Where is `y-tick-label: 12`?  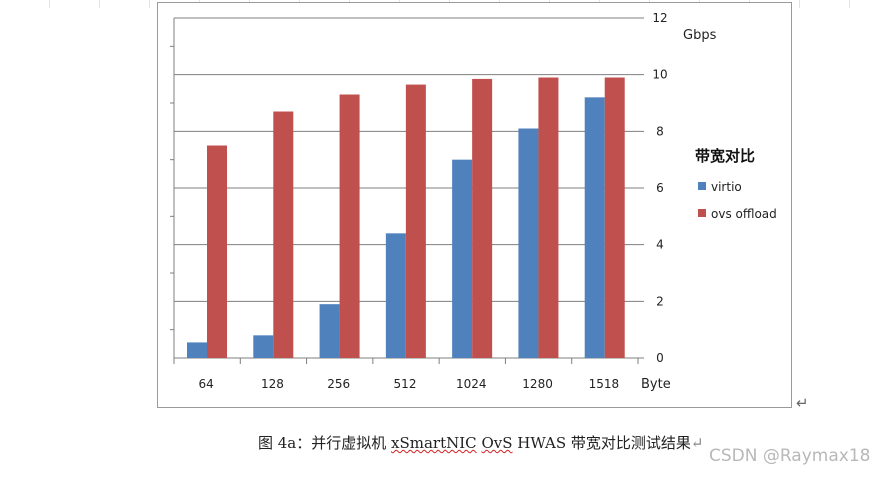
y-tick-label: 12 is located at coordinates (659, 18).